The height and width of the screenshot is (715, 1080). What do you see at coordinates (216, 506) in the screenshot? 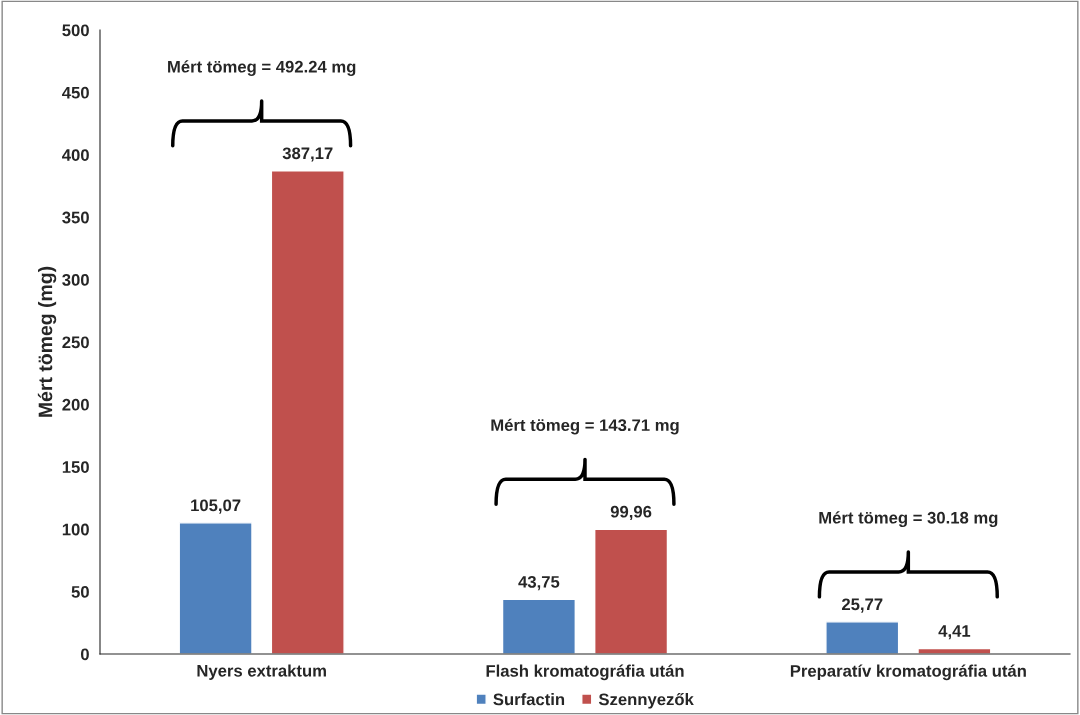
I see `data-label: 105,07` at bounding box center [216, 506].